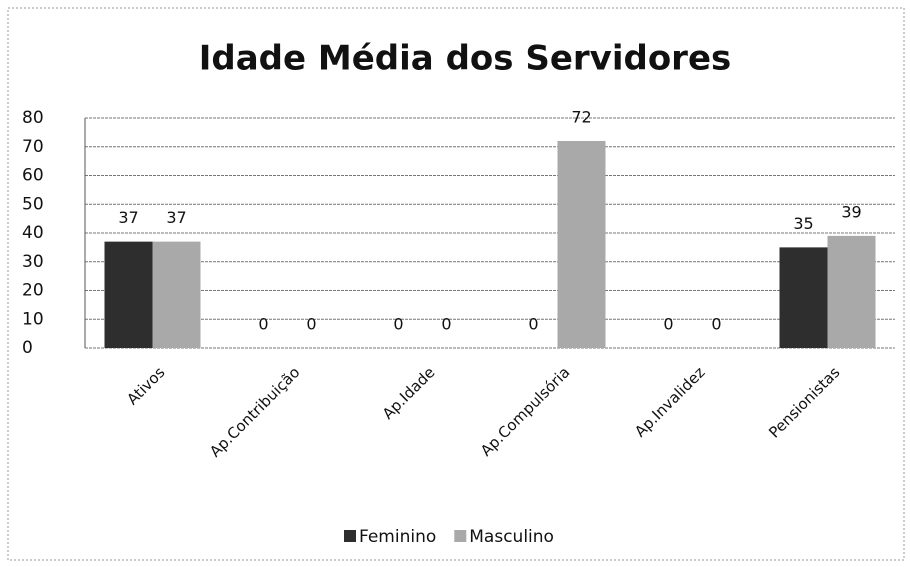  What do you see at coordinates (803, 223) in the screenshot?
I see `value-label: 35` at bounding box center [803, 223].